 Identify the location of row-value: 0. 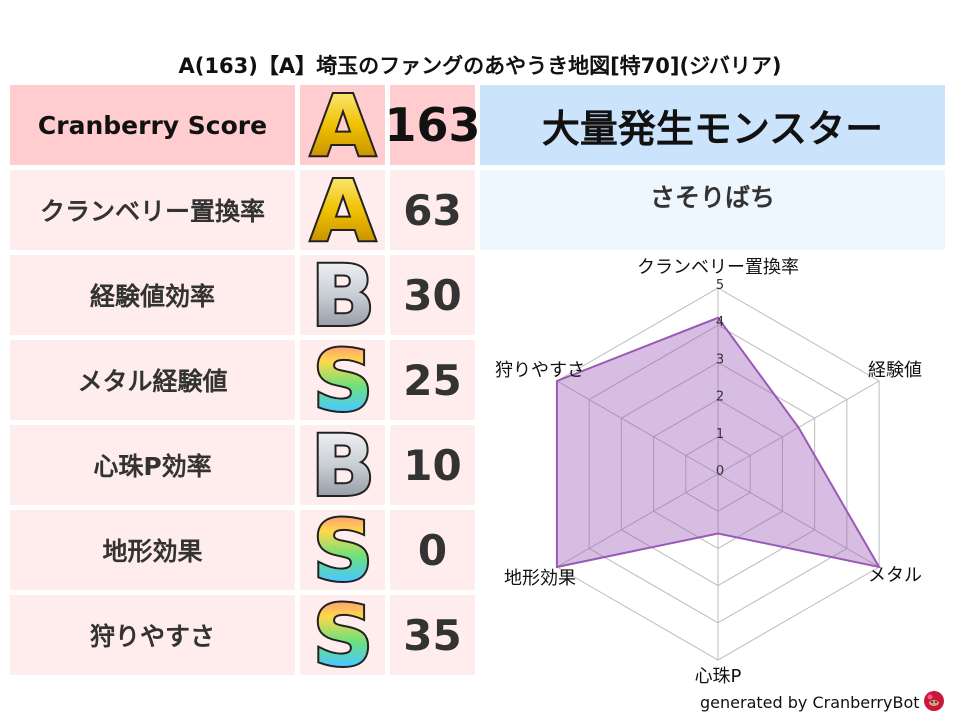
(432, 550).